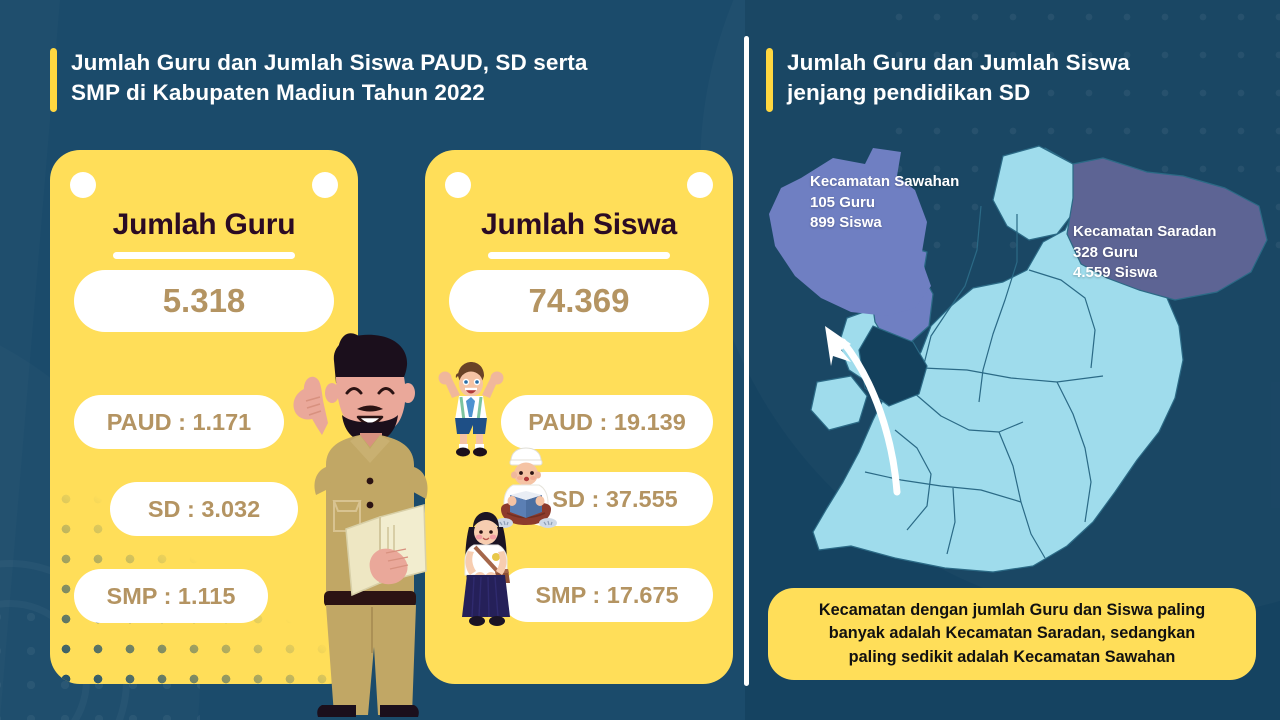  Describe the element at coordinates (578, 224) in the screenshot. I see `card-title-siswa: Jumlah Siswa` at that location.